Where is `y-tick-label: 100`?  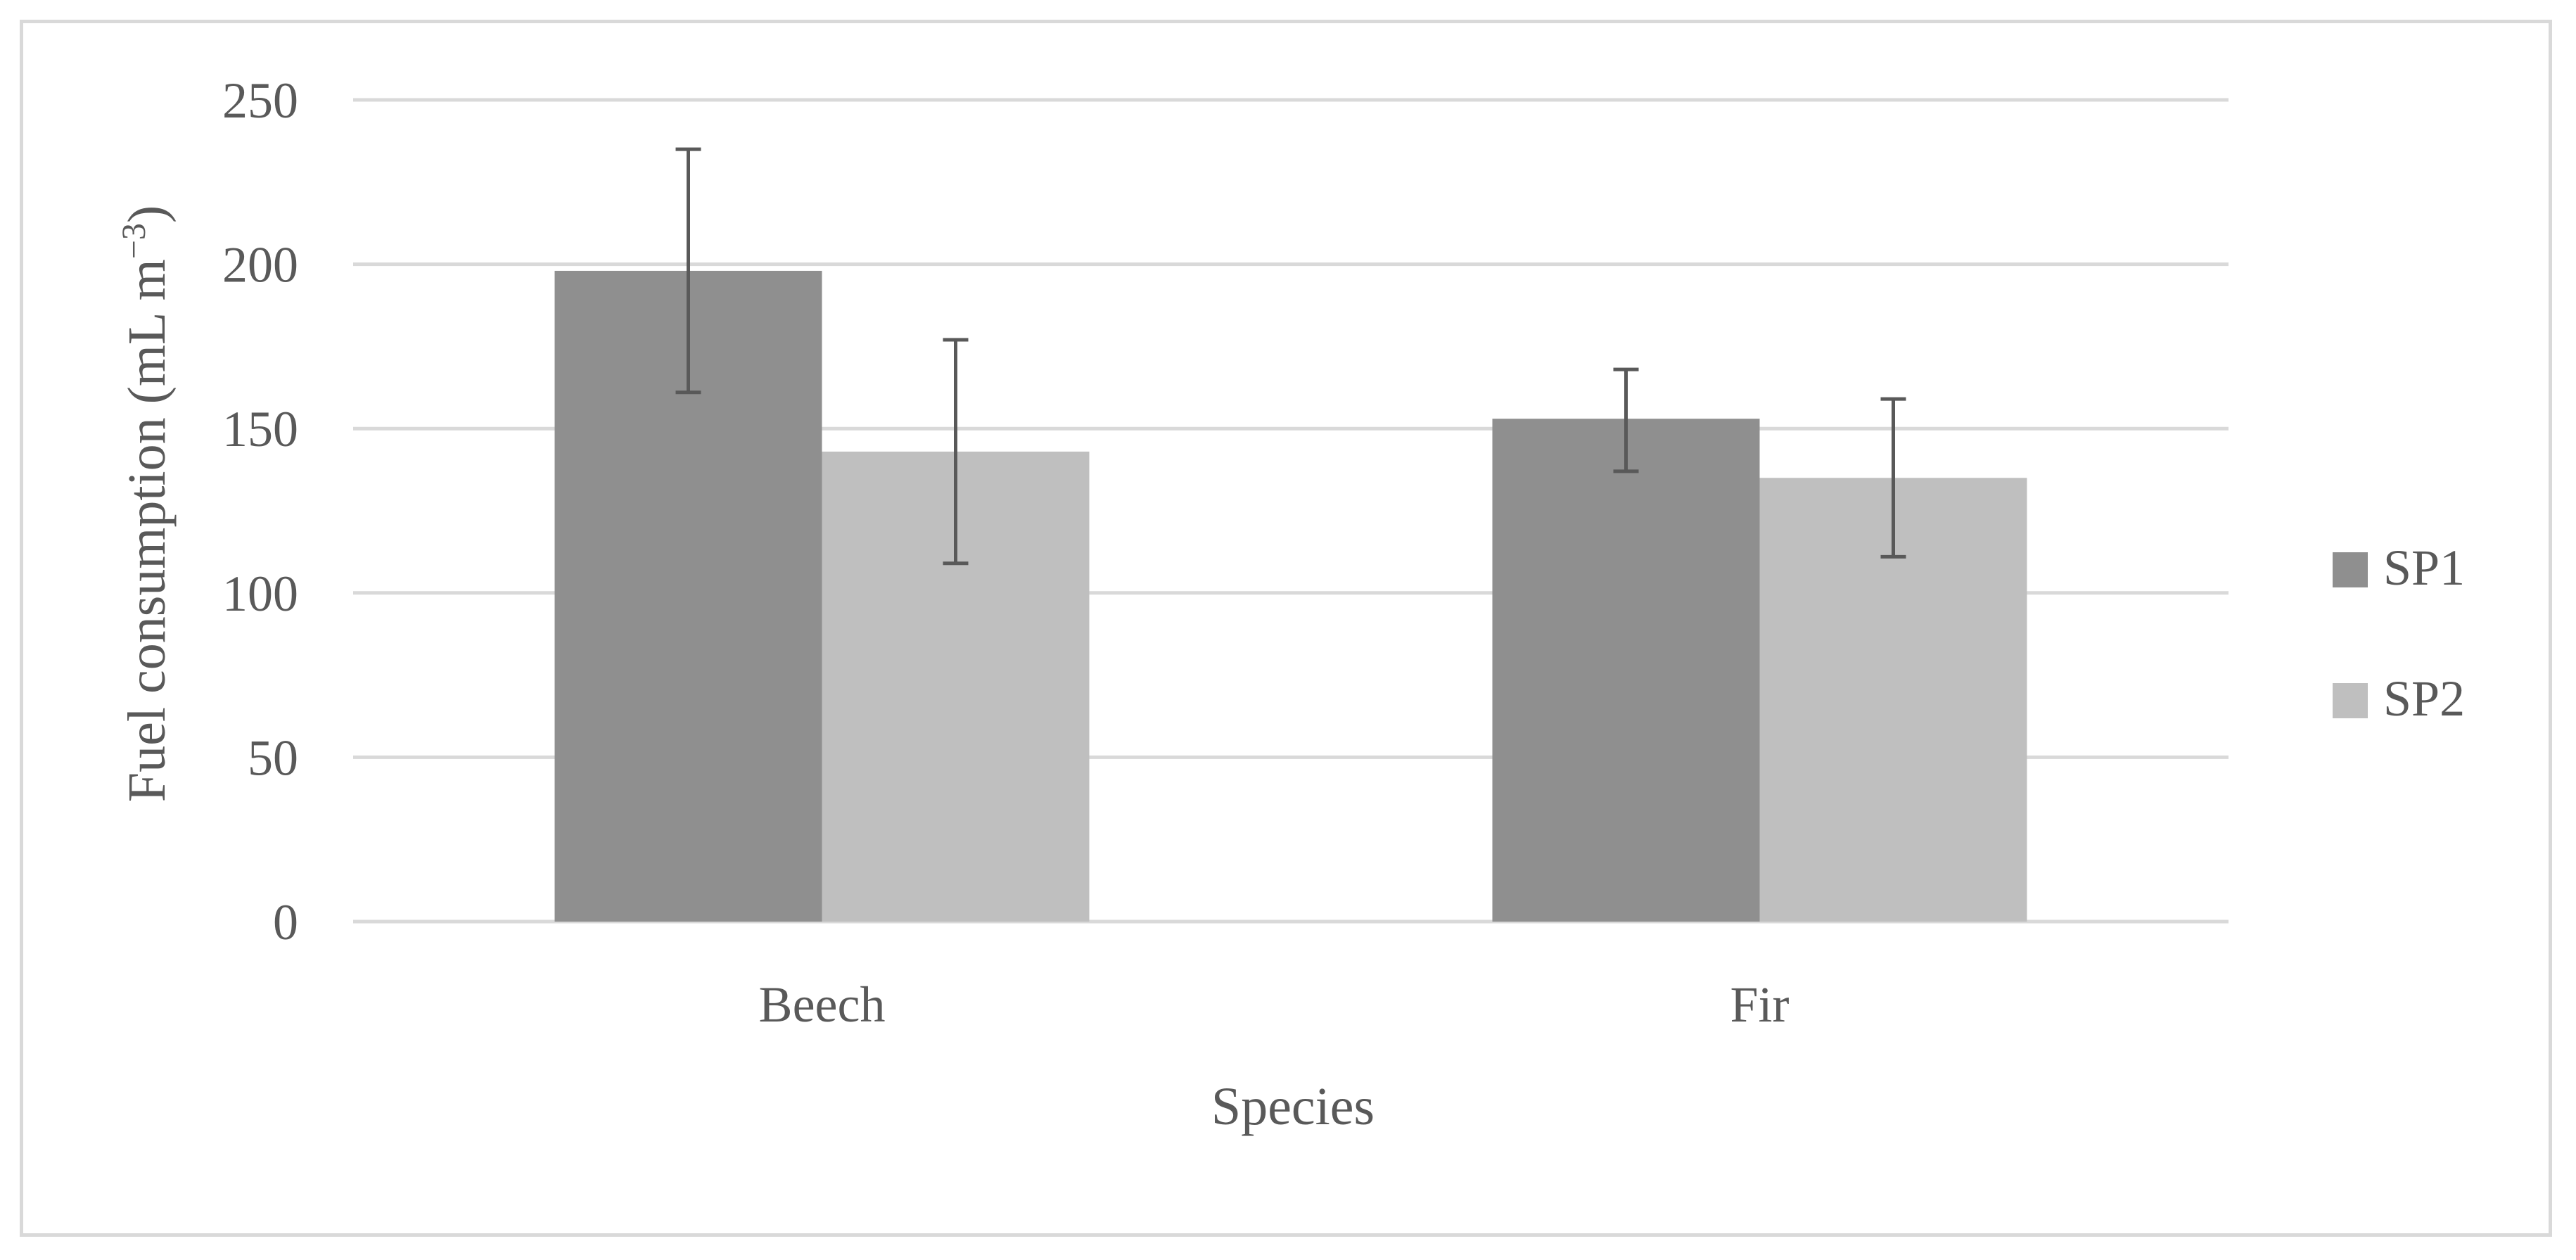 y-tick-label: 100 is located at coordinates (260, 594).